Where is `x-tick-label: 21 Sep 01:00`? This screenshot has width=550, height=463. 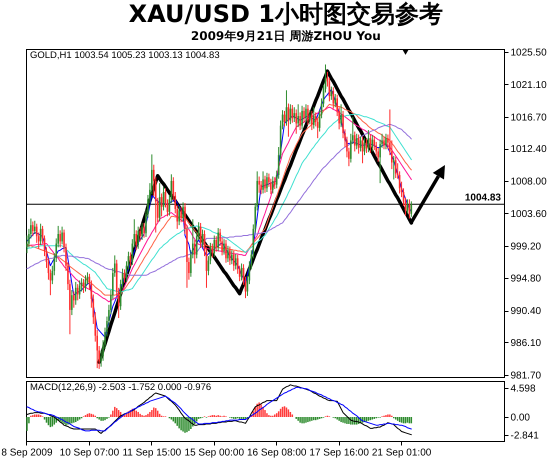 x-tick-label: 21 Sep 01:00 is located at coordinates (402, 453).